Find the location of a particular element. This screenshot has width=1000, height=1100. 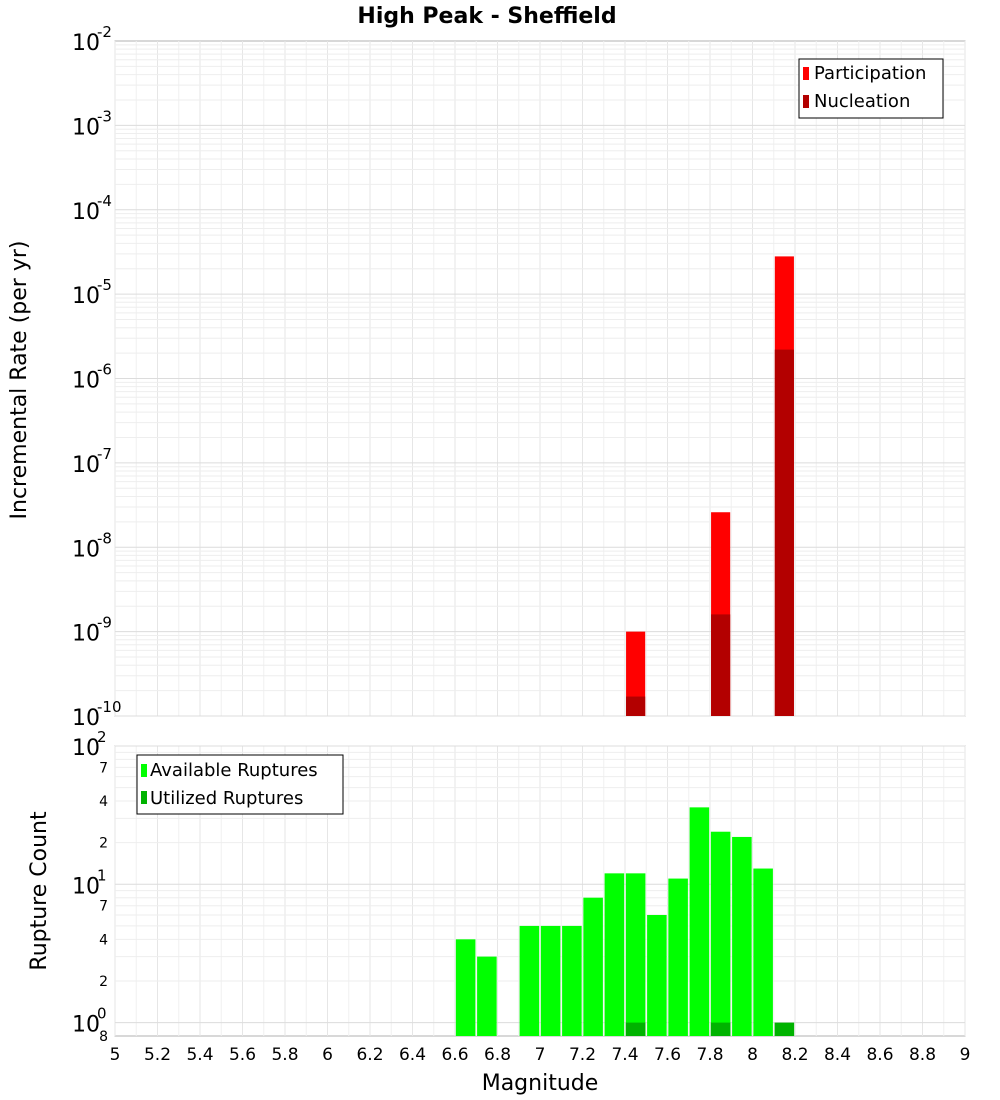

x-tick-label: 5.6 is located at coordinates (242, 1055).